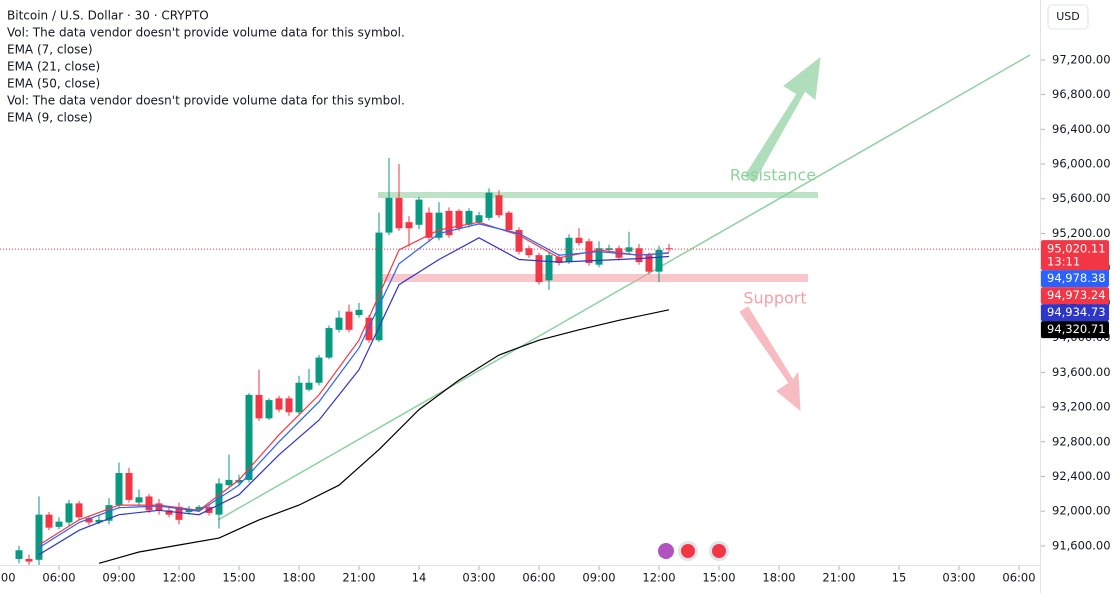 Image resolution: width=1115 pixels, height=593 pixels. I want to click on y-tick-label: 93,600.00, so click(1081, 372).